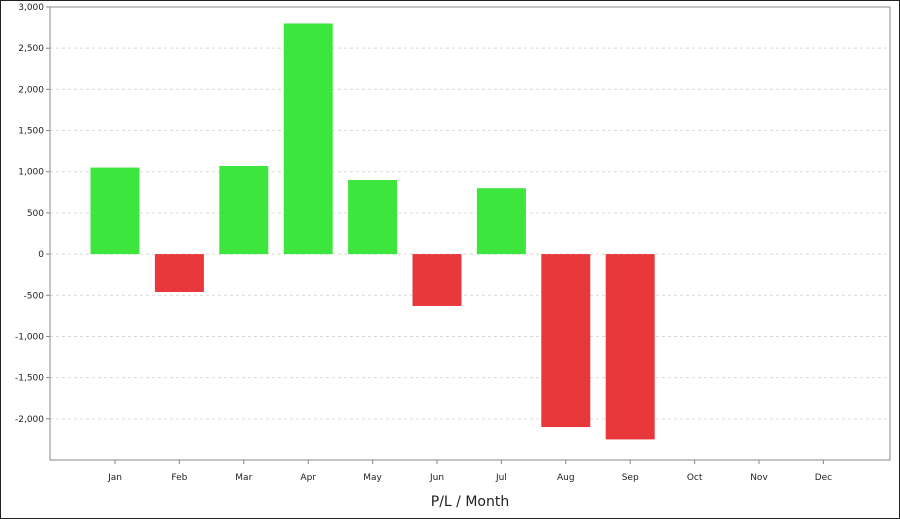 The image size is (900, 519). What do you see at coordinates (179, 273) in the screenshot?
I see `bar-feb` at bounding box center [179, 273].